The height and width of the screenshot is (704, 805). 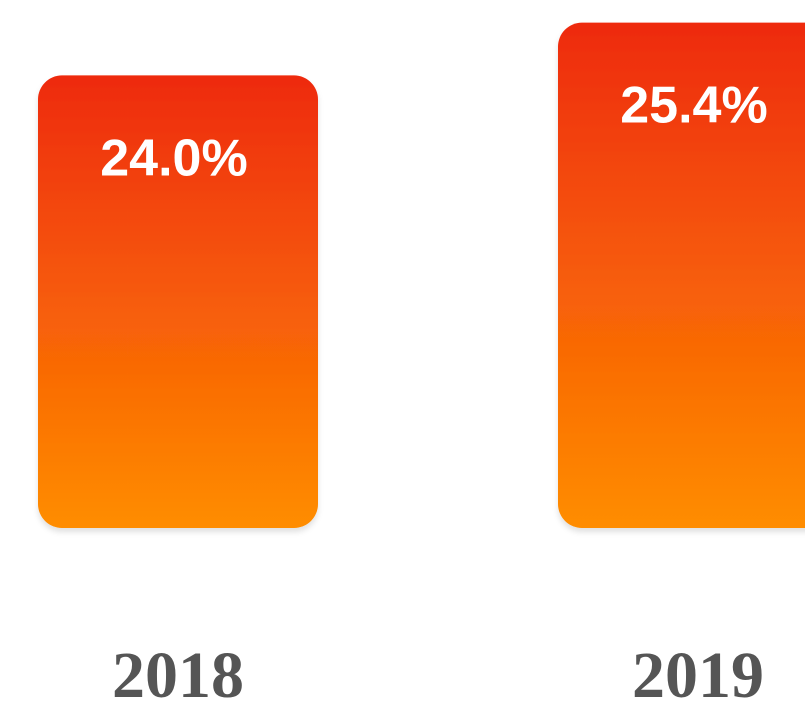 I want to click on data-label: 25.4%, so click(x=693, y=106).